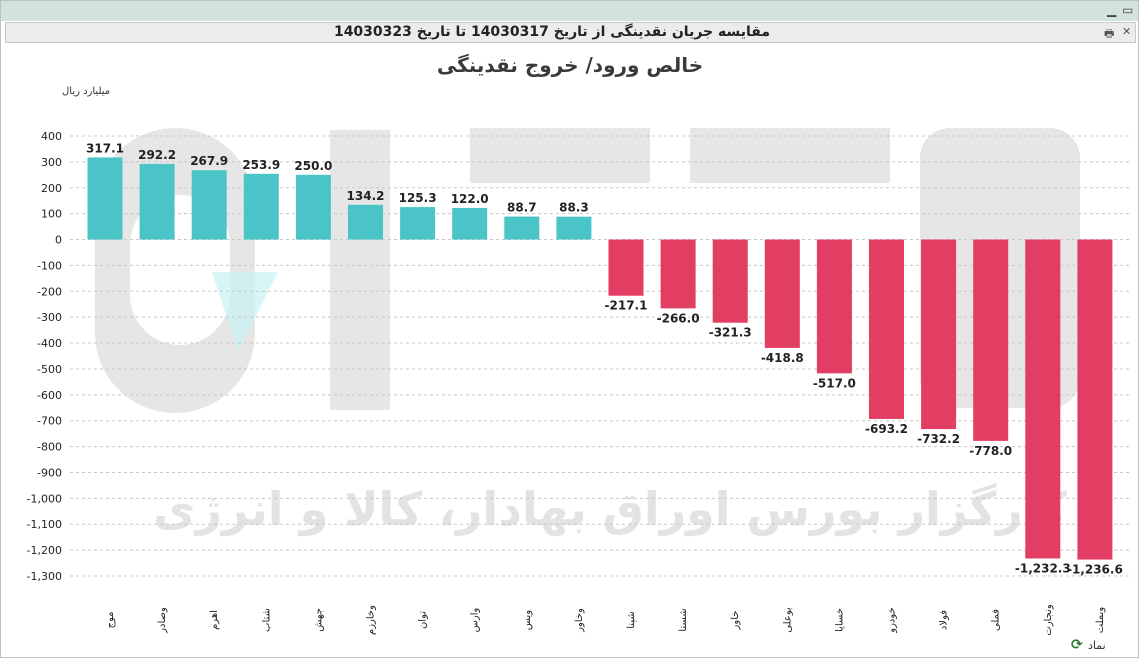 The width and height of the screenshot is (1139, 658). I want to click on value-label: 122.0, so click(470, 199).